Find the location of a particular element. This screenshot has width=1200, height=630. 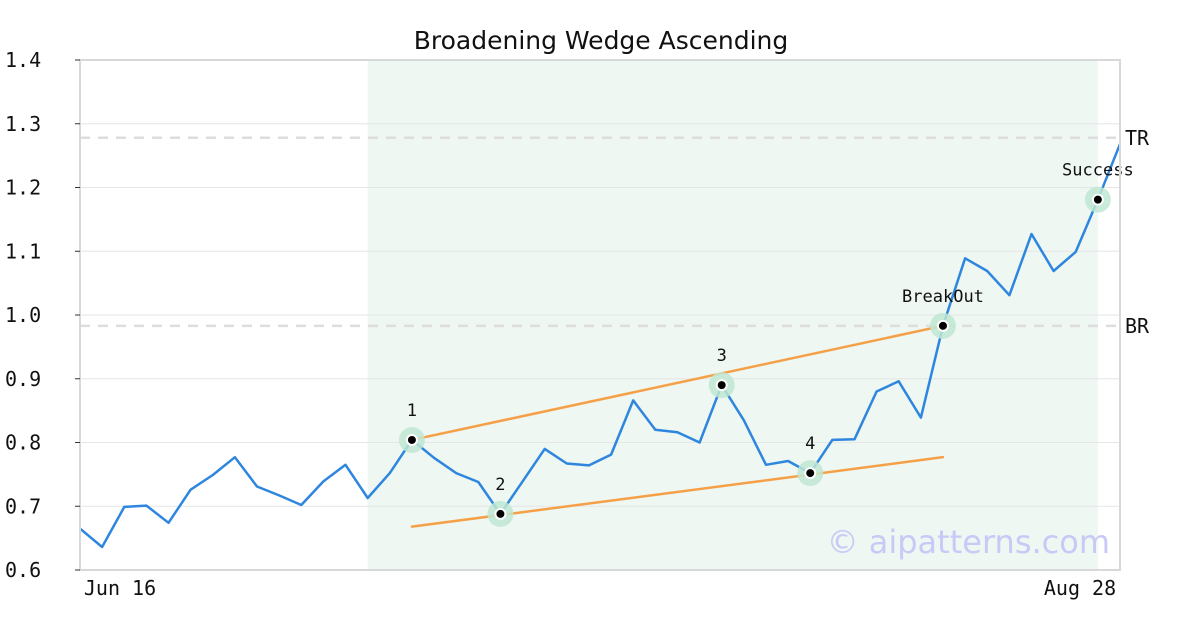

point-label-breakout: BreakOut is located at coordinates (943, 297).